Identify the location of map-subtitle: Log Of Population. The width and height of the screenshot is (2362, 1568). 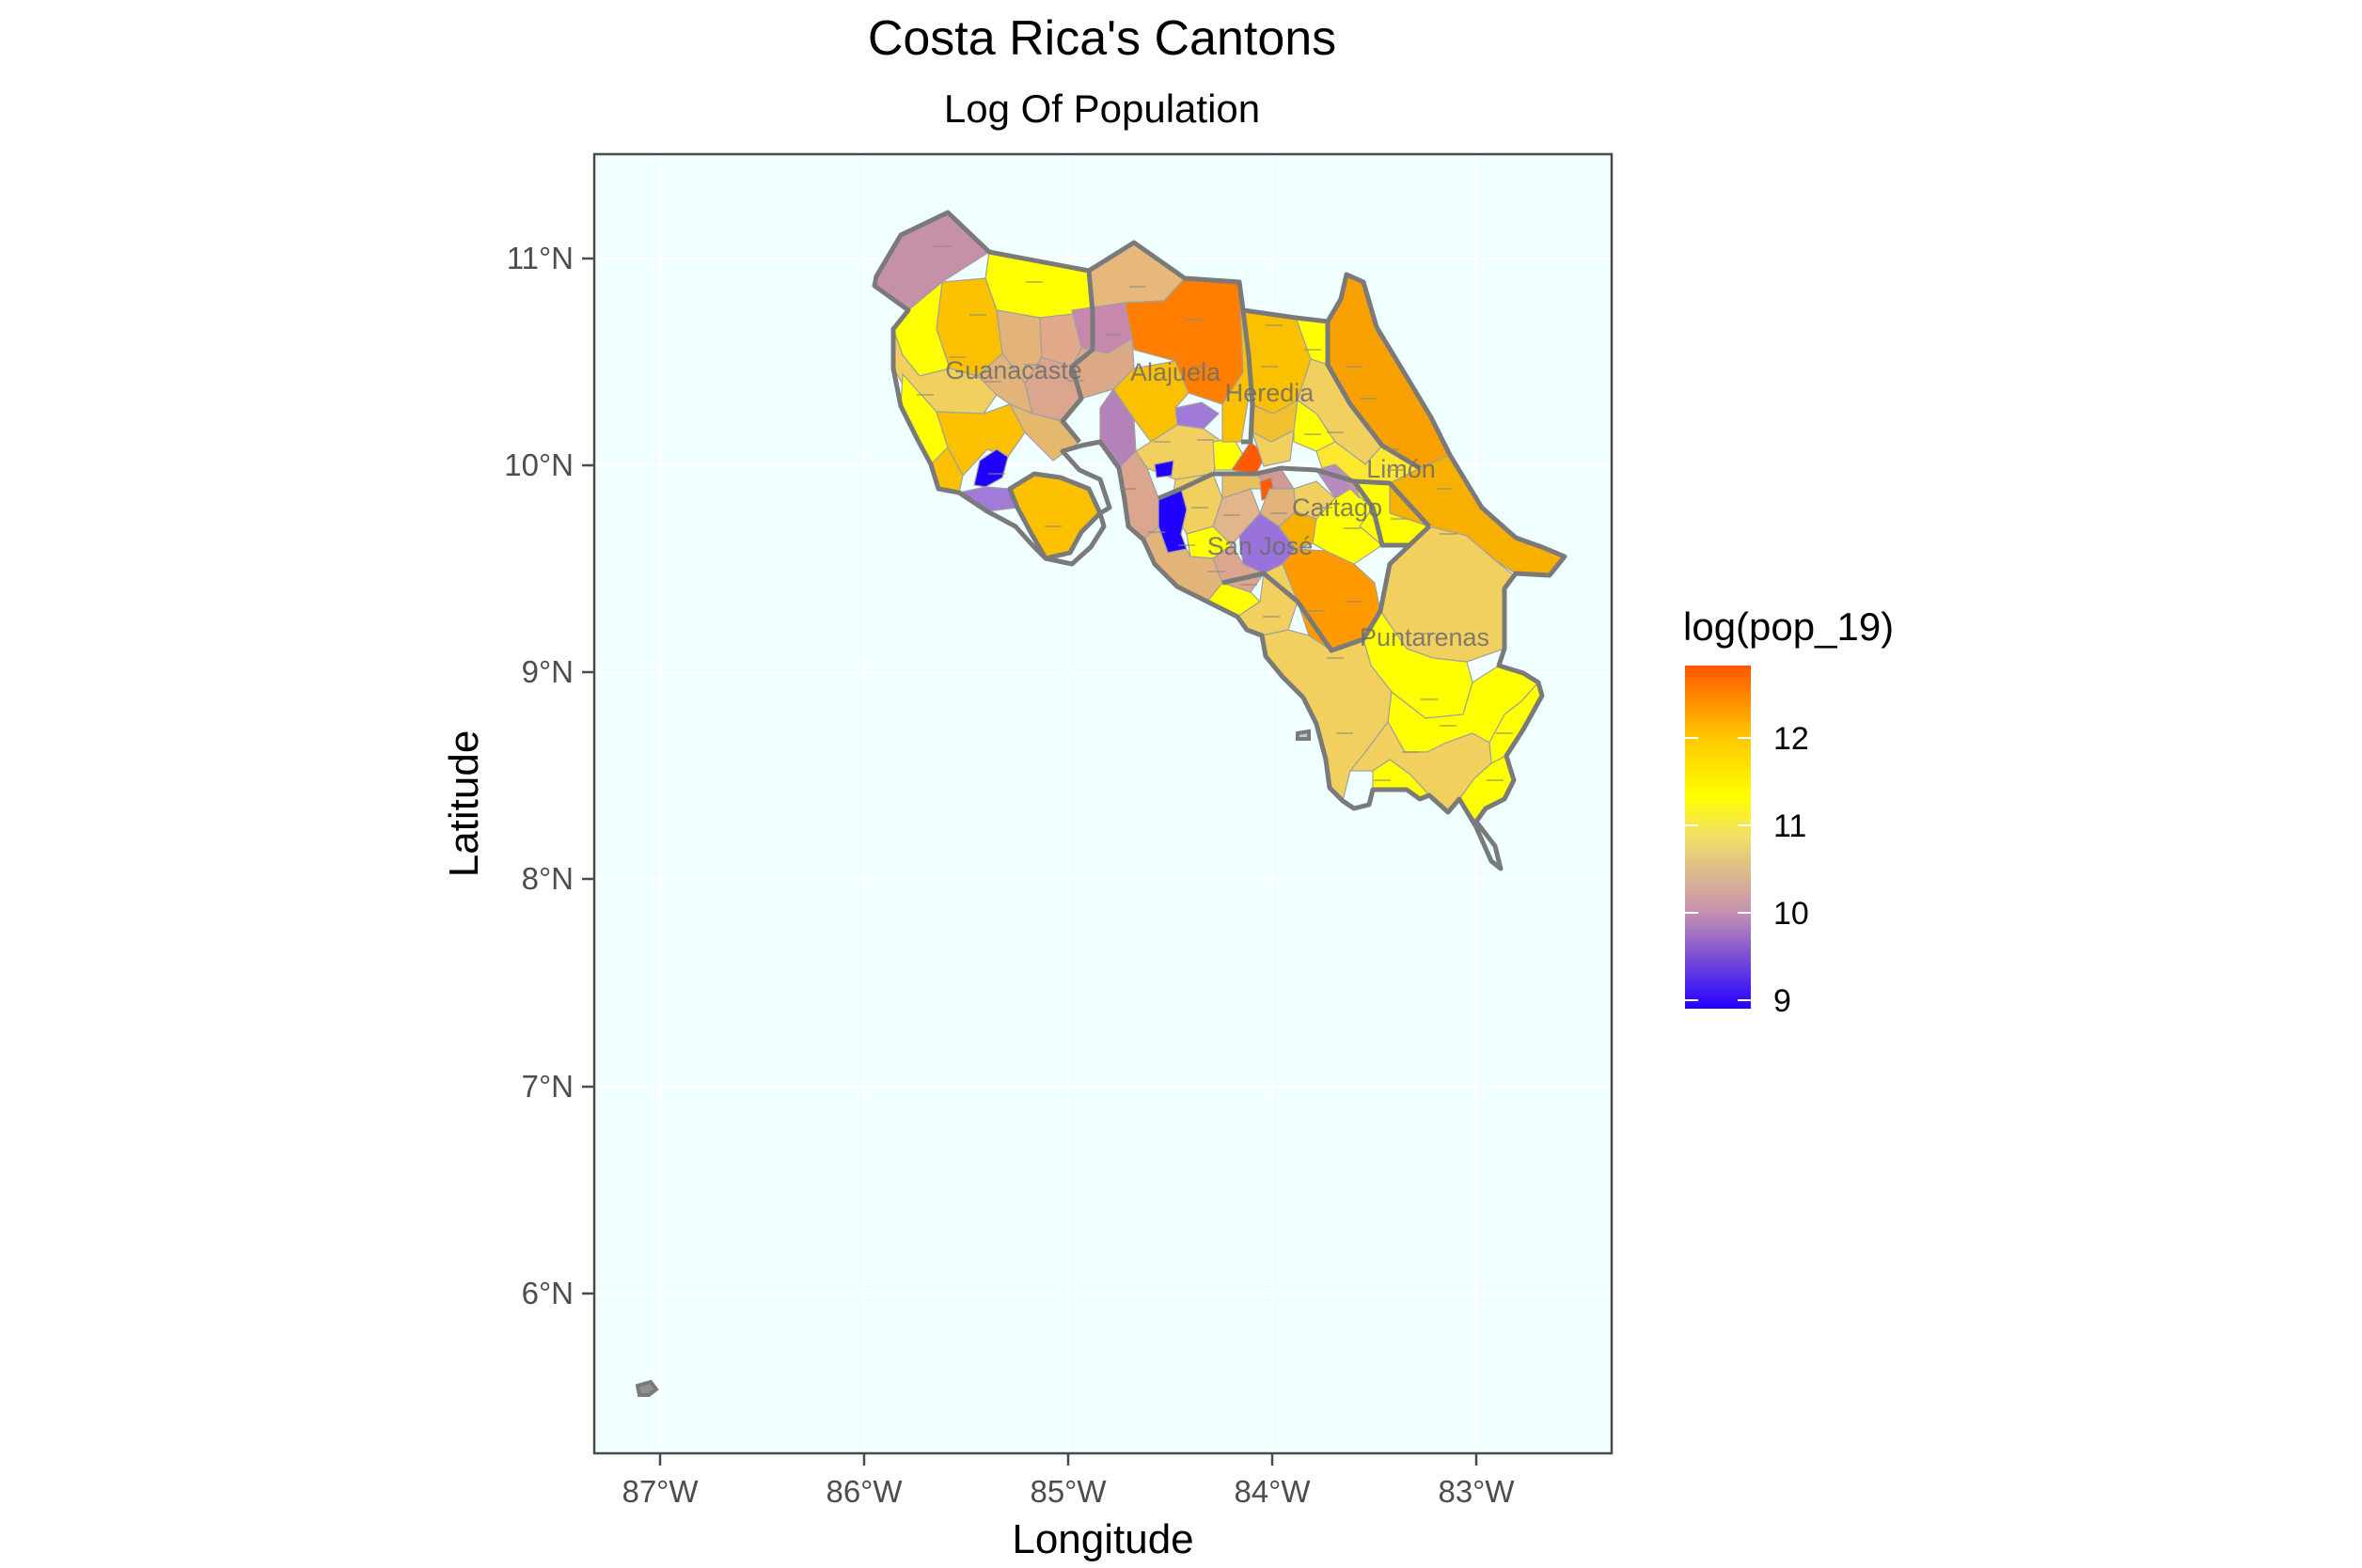
(1102, 108).